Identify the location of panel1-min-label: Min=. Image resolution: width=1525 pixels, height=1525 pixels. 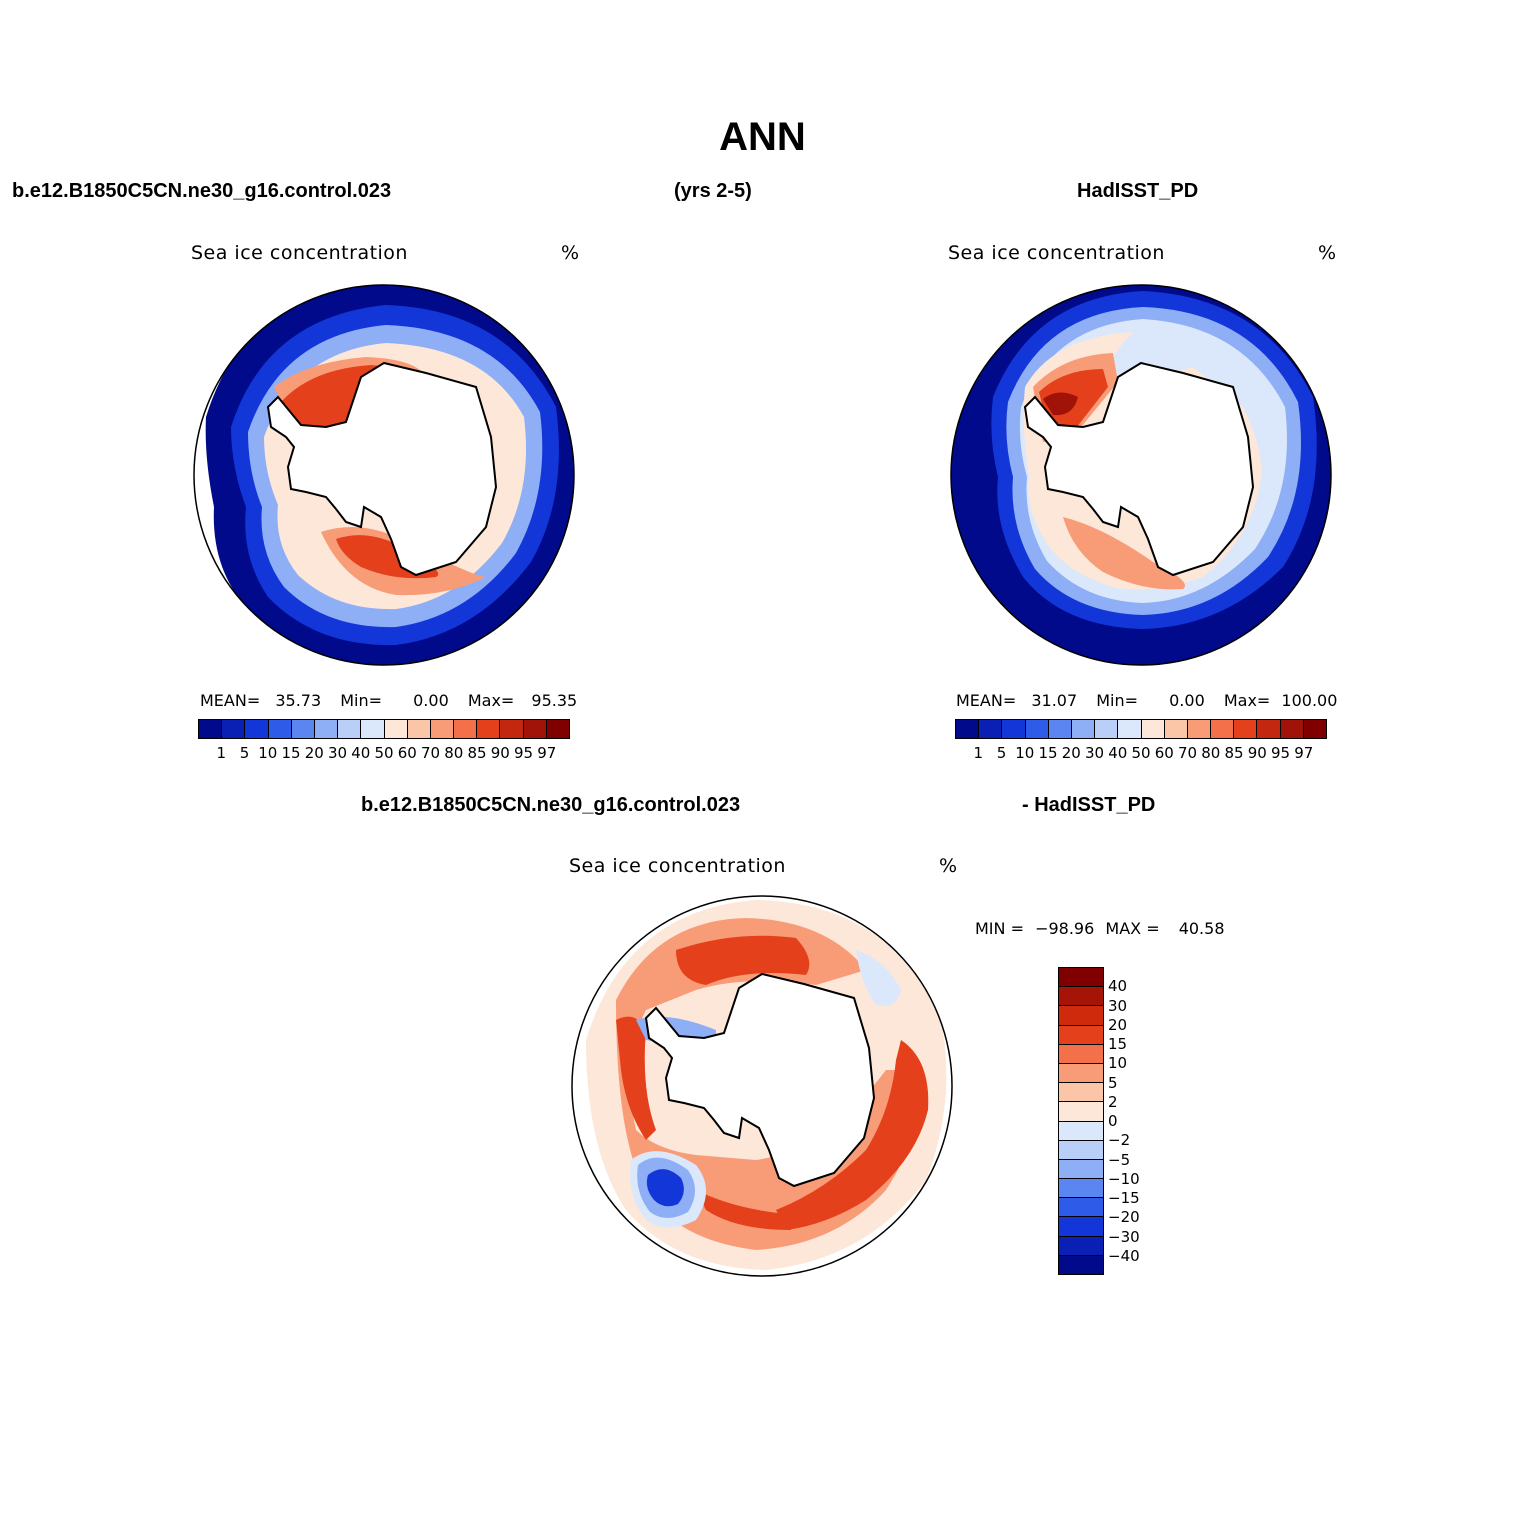
(361, 700).